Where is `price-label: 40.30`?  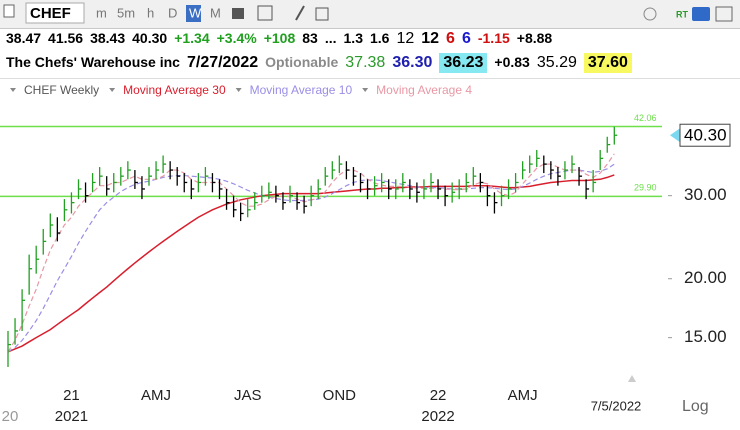
price-label: 40.30 is located at coordinates (705, 135).